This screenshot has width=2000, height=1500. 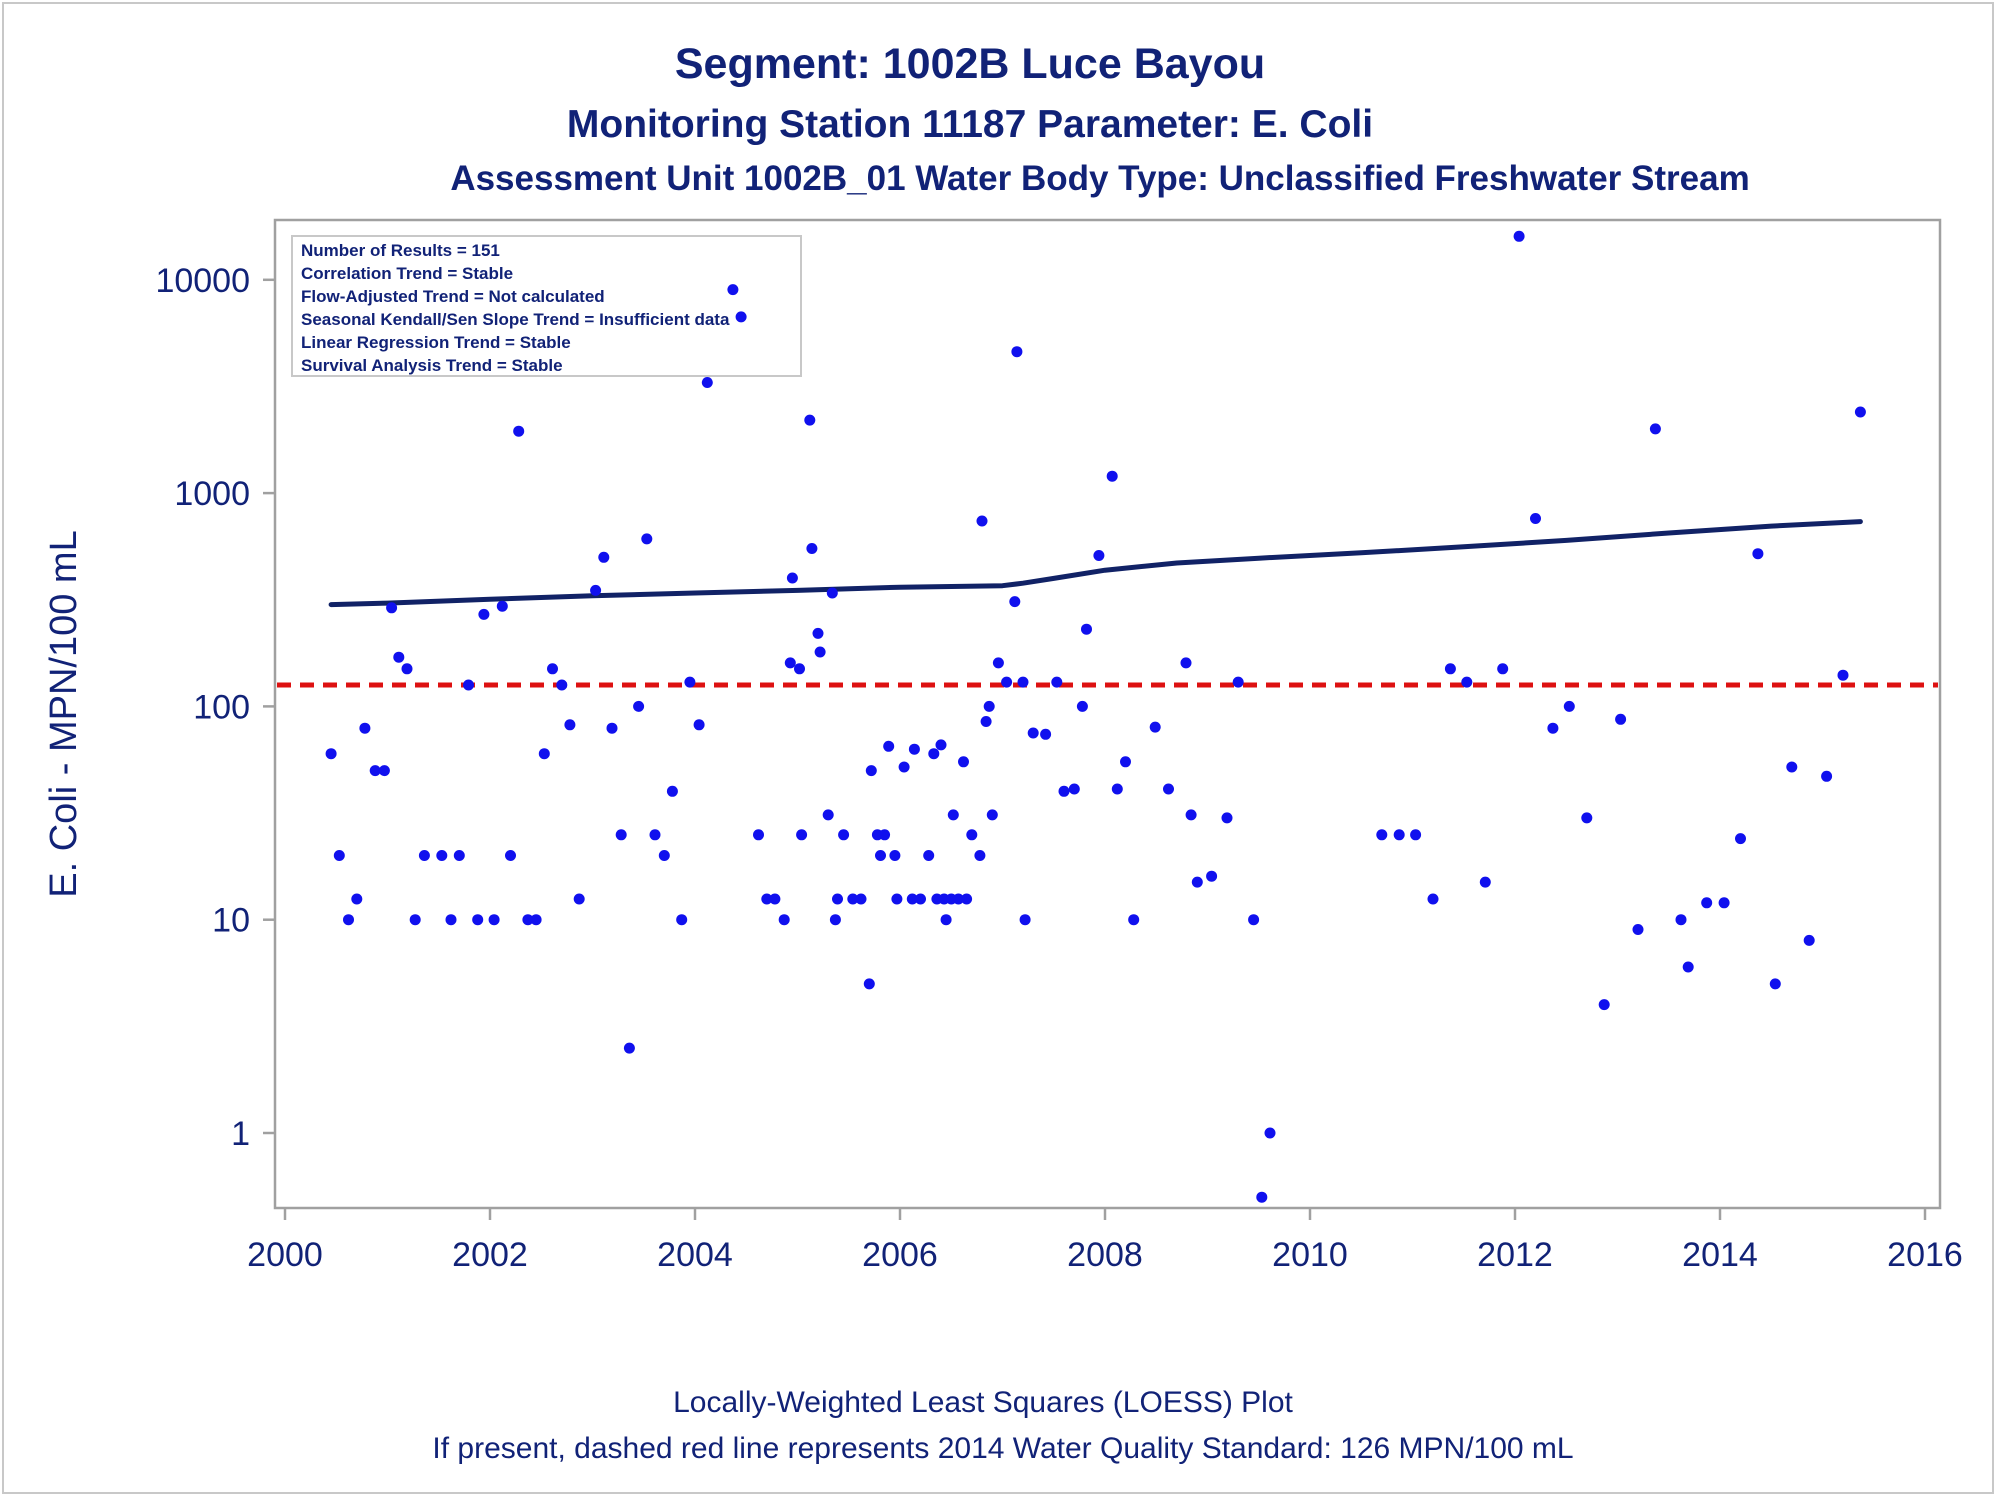 I want to click on stat-survival-analysis-trend: Survival Analysis Trend = Stable, so click(x=432, y=365).